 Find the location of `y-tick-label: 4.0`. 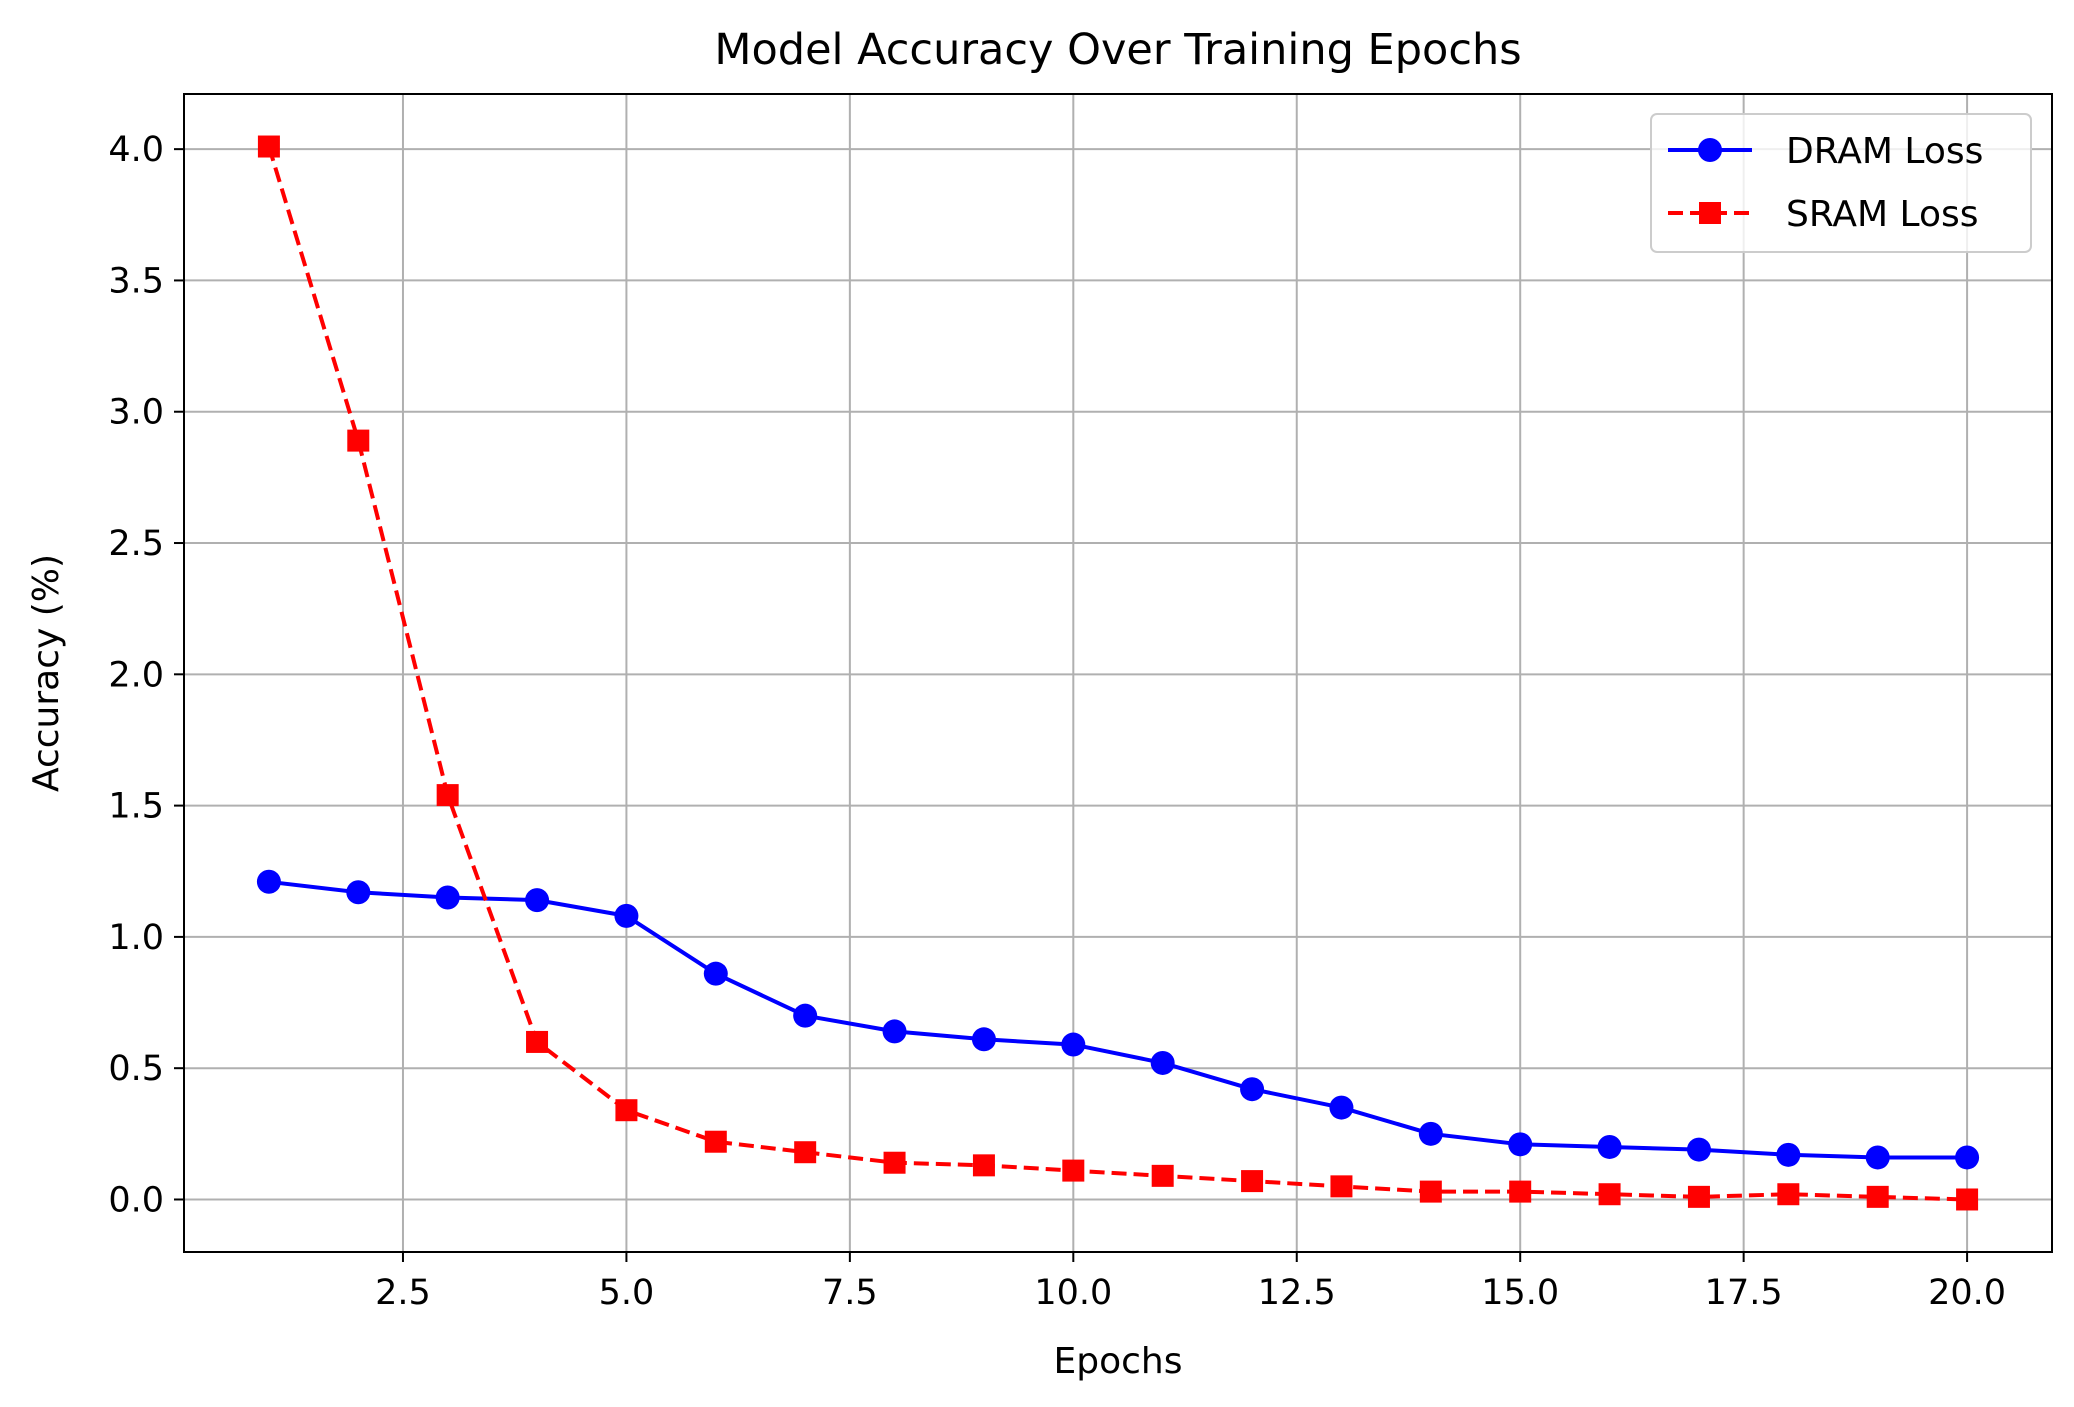

y-tick-label: 4.0 is located at coordinates (136, 150).